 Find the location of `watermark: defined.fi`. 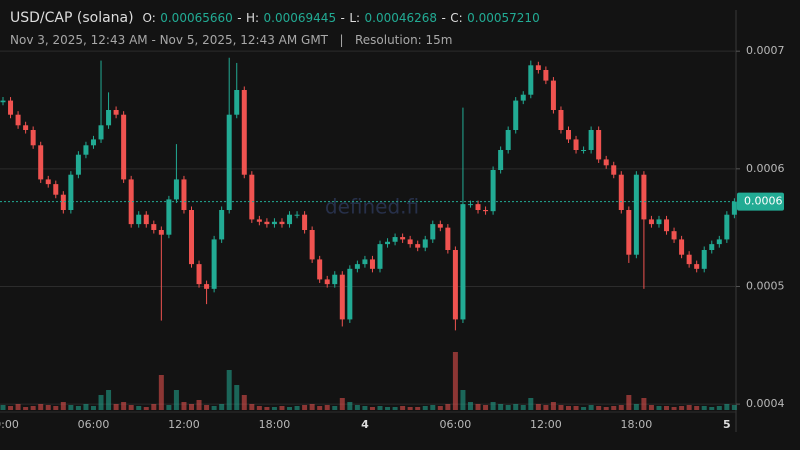

watermark: defined.fi is located at coordinates (372, 207).